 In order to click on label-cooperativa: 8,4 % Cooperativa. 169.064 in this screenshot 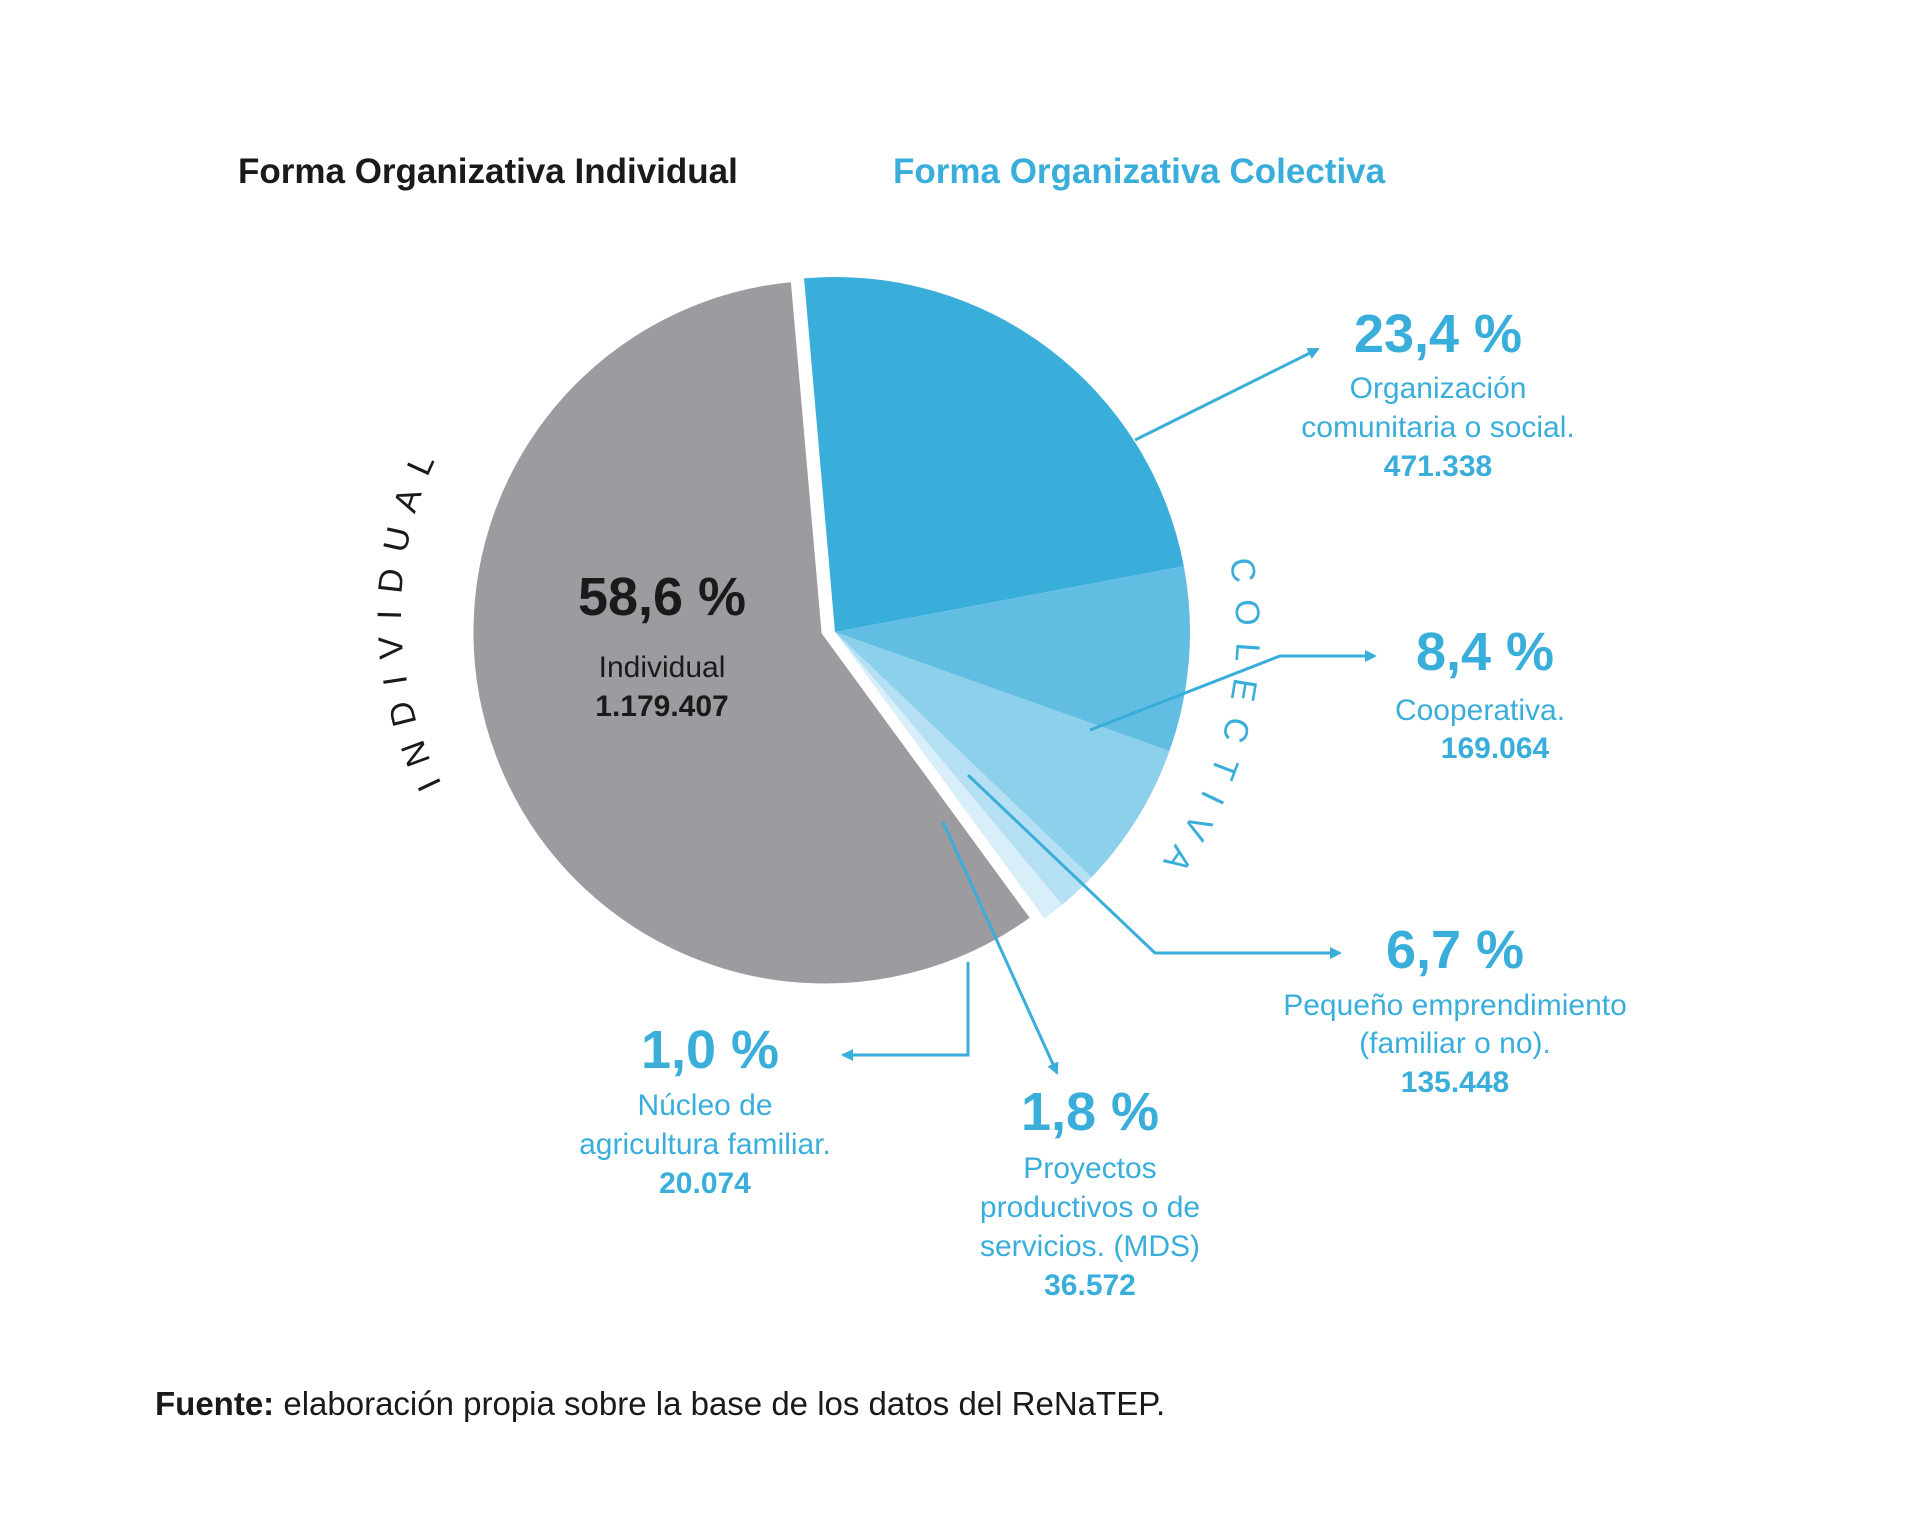, I will do `click(1480, 693)`.